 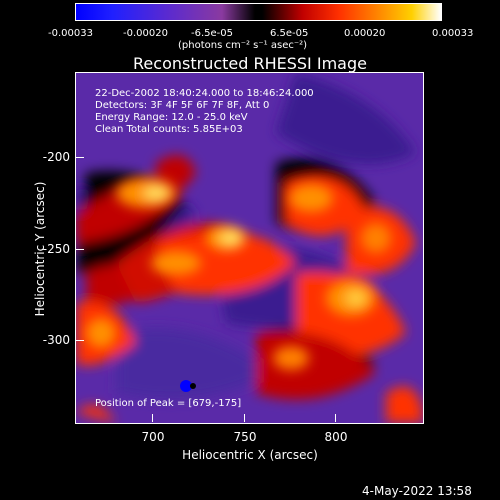 What do you see at coordinates (169, 129) in the screenshot?
I see `info-method-counts: Clean Total counts: 5.85E+03` at bounding box center [169, 129].